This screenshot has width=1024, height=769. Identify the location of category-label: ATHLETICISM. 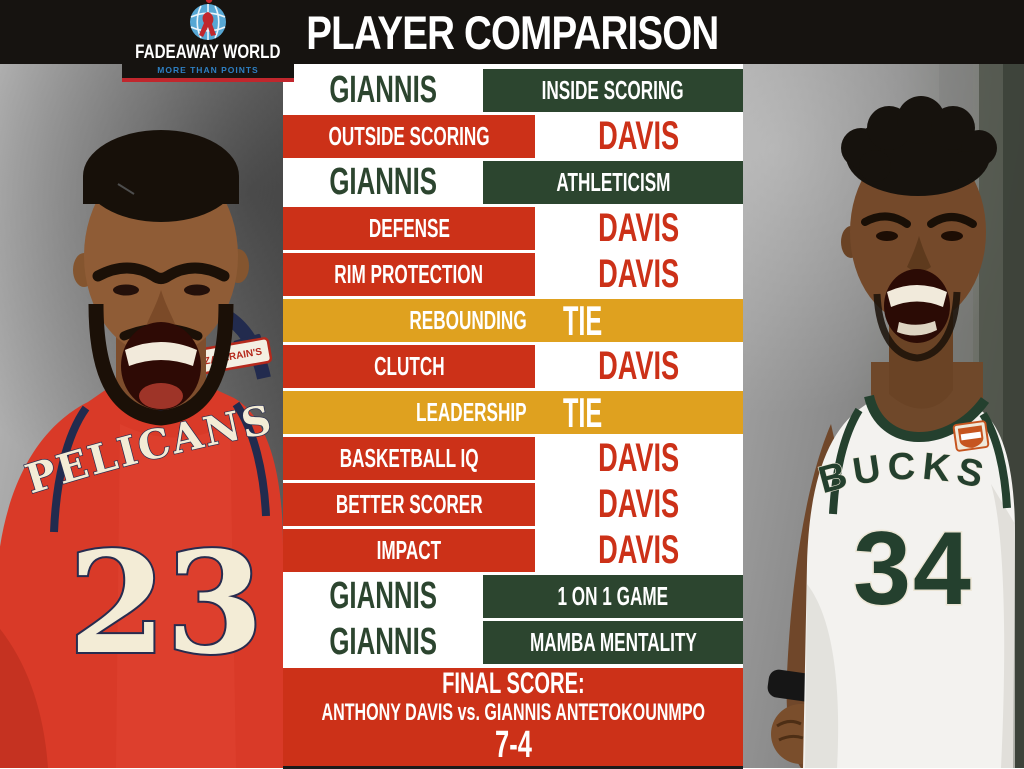
(613, 182).